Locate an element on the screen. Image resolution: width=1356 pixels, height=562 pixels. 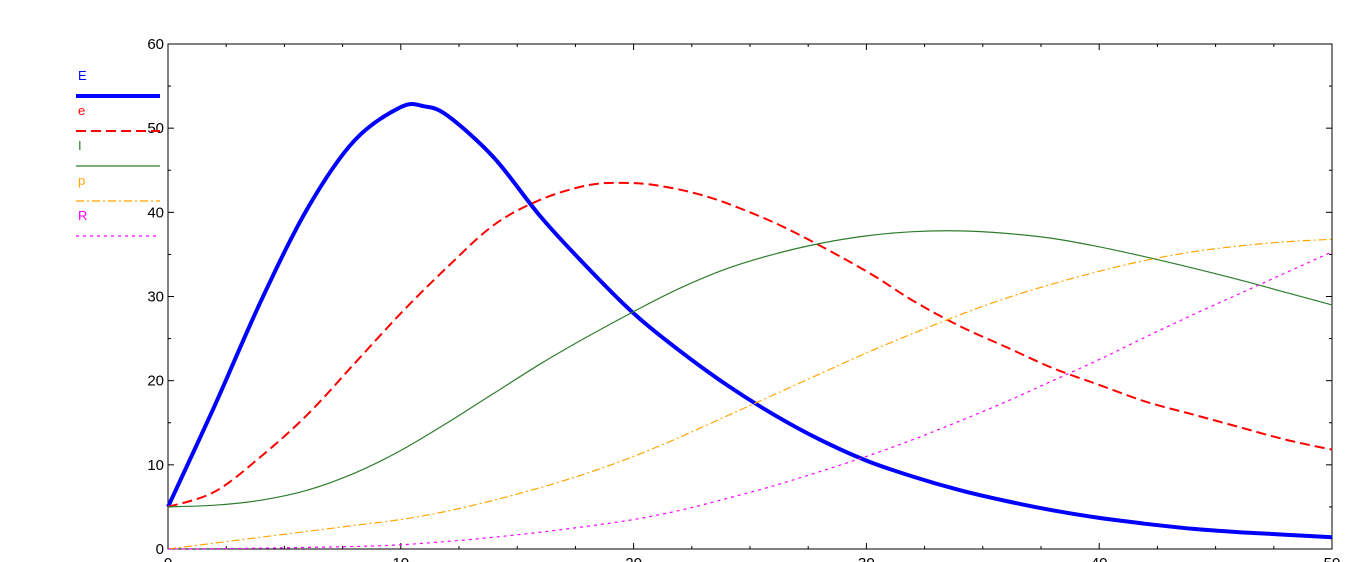
legend-label-I: I is located at coordinates (80, 145).